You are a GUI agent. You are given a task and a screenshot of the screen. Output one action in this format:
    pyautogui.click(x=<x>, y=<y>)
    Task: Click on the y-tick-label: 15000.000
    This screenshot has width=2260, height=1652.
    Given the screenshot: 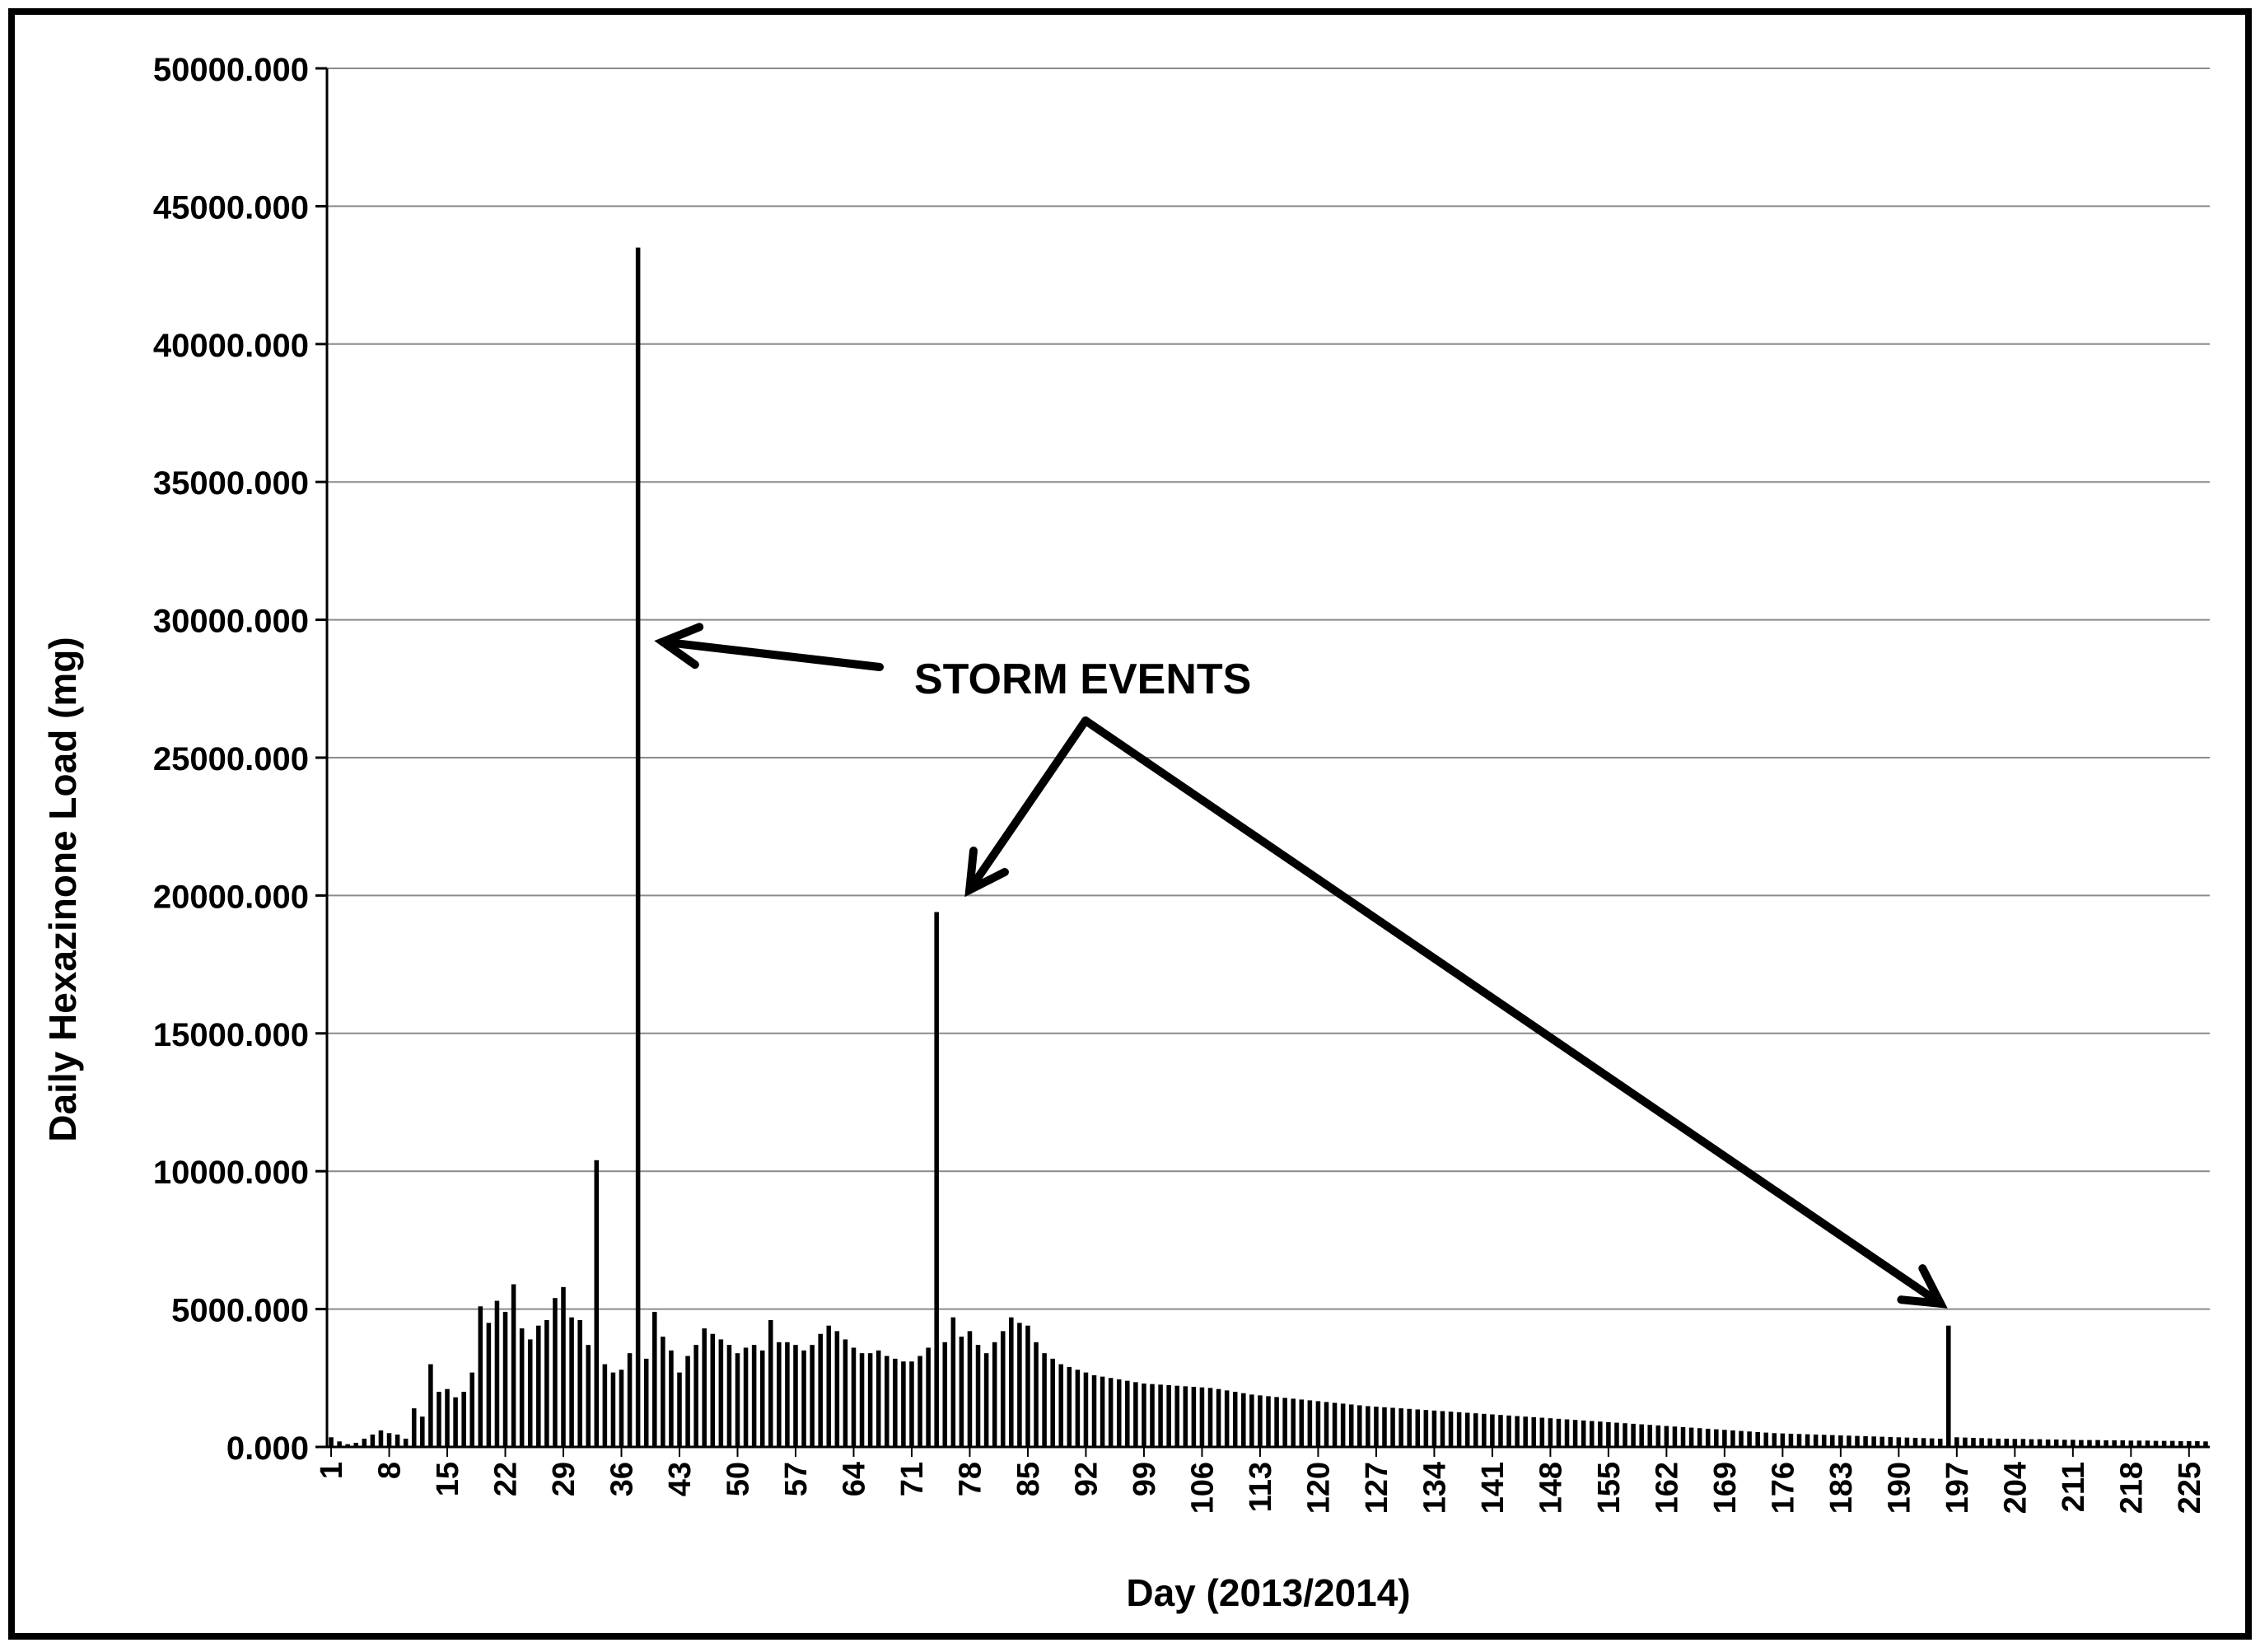 What is the action you would take?
    pyautogui.click(x=231, y=1035)
    